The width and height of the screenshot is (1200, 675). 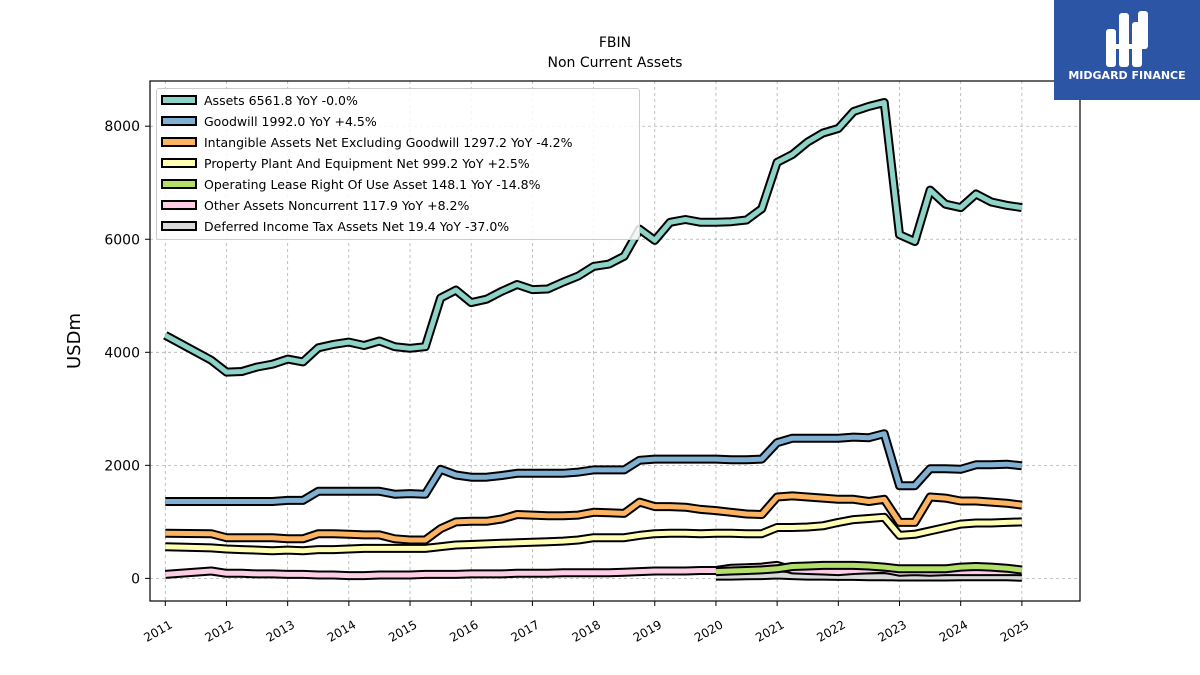 What do you see at coordinates (647, 630) in the screenshot?
I see `x-tick-label: 2019` at bounding box center [647, 630].